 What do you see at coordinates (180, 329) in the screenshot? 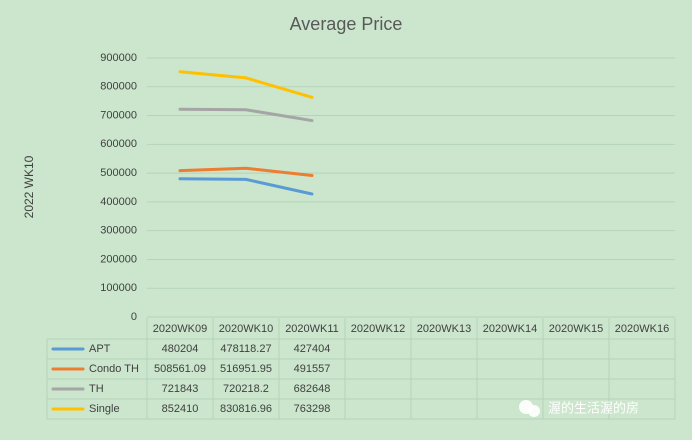
I see `x-tick-label: 2020WK09` at bounding box center [180, 329].